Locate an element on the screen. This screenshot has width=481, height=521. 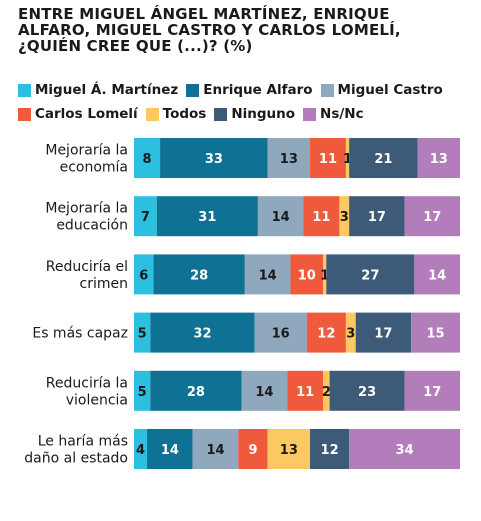
bar-row: Mejoraría la economía 8 33 13 11 1 21 13 is located at coordinates (252, 158).